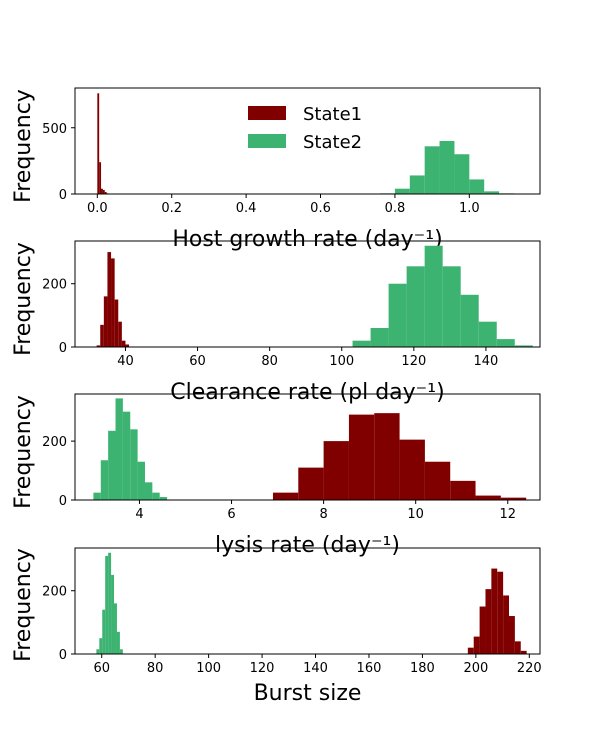  Describe the element at coordinates (139, 514) in the screenshot. I see `x-tick-label: 4` at that location.